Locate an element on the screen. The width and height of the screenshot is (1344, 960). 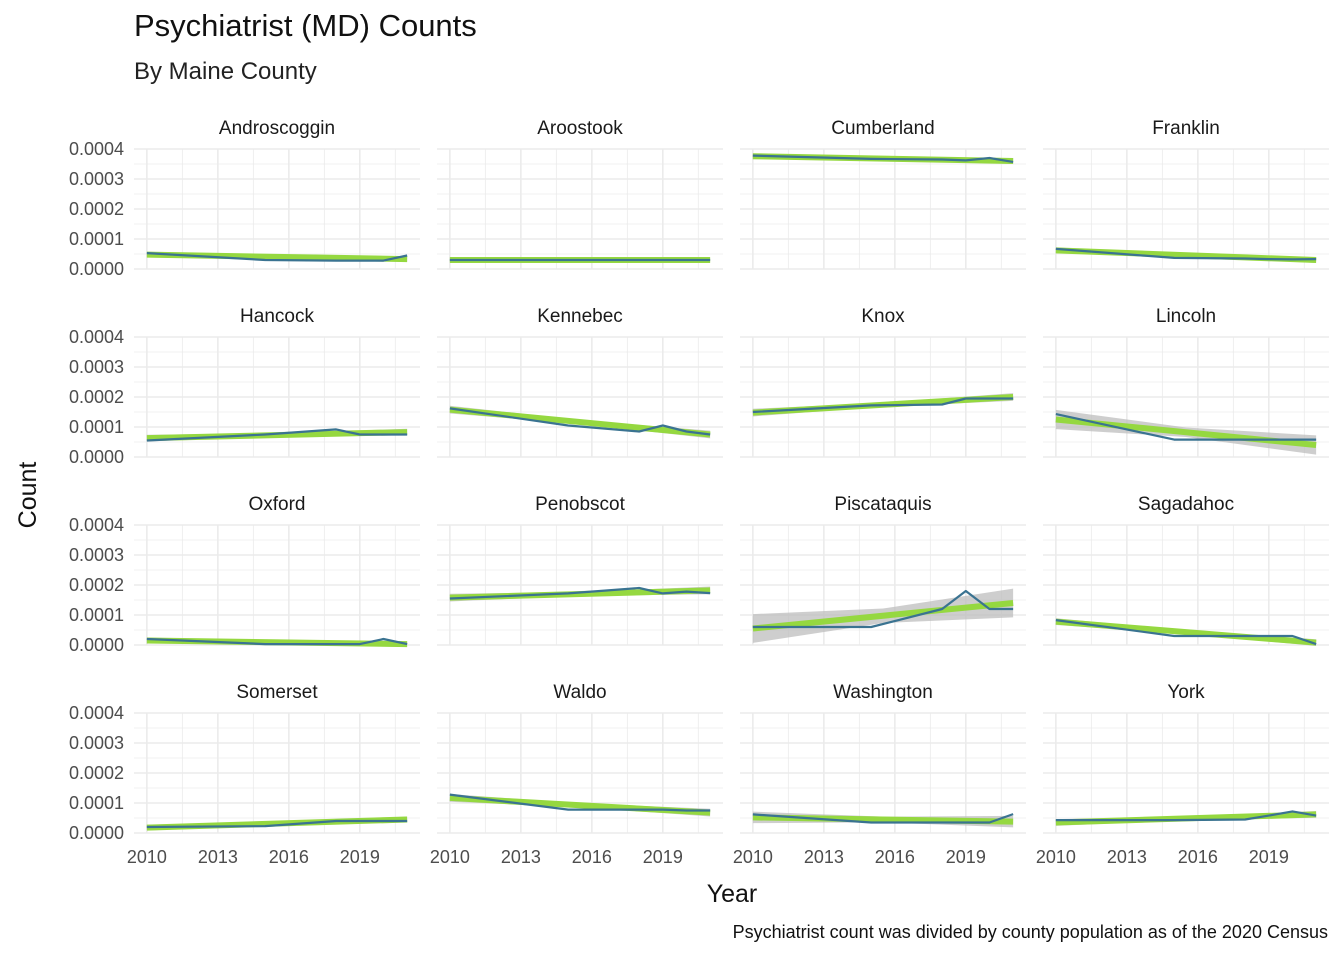
panel-title-washington: Washington is located at coordinates (883, 692).